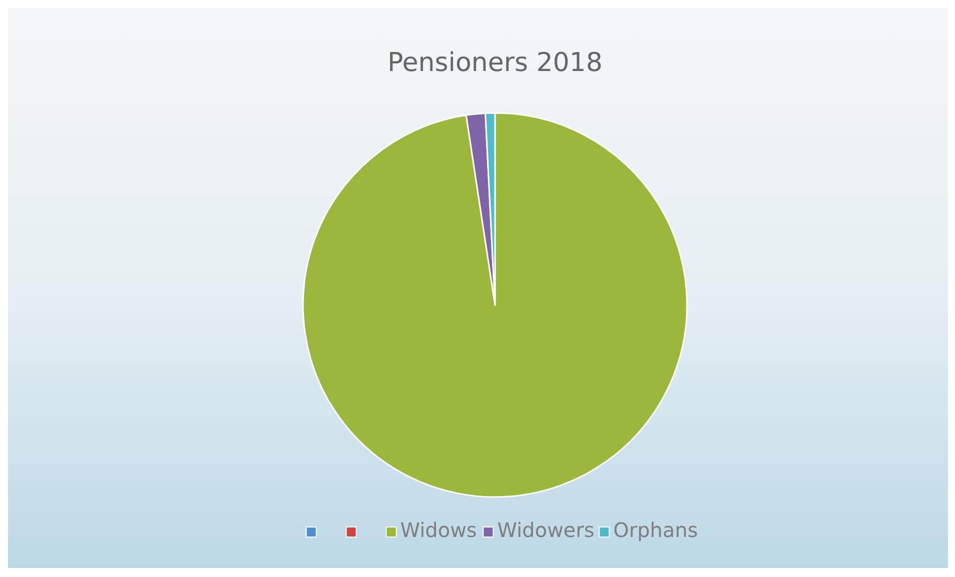 The image size is (955, 577). What do you see at coordinates (438, 530) in the screenshot?
I see `legend-label: Widows` at bounding box center [438, 530].